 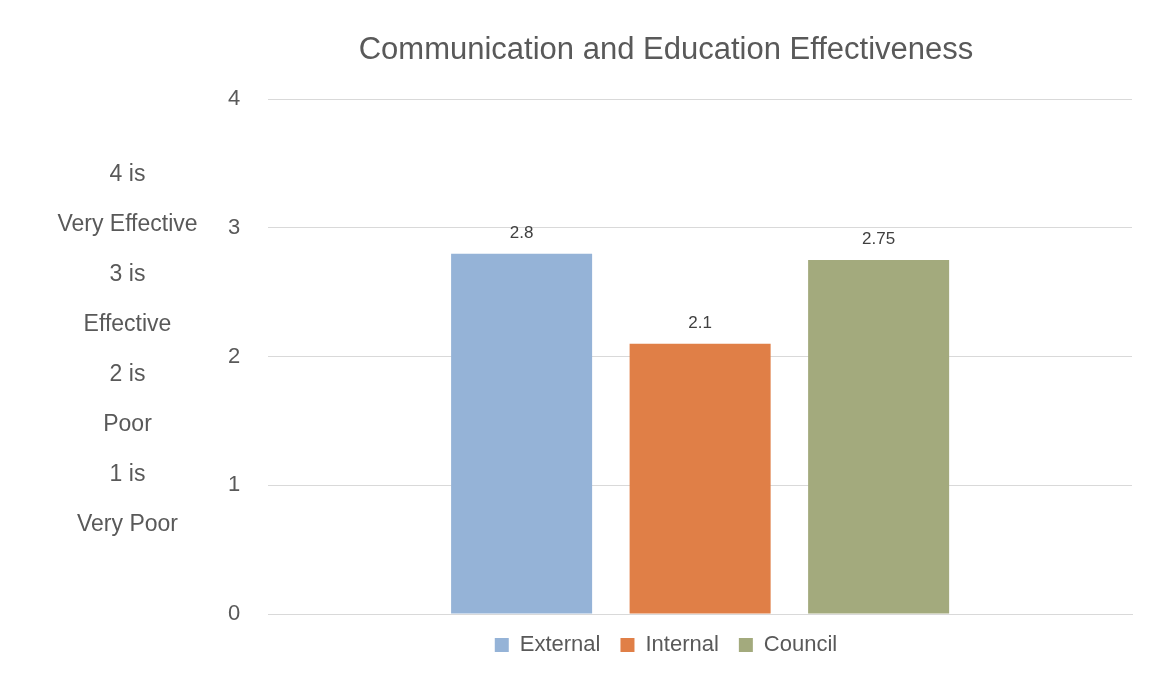 What do you see at coordinates (234, 613) in the screenshot?
I see `y-tick-label: 0` at bounding box center [234, 613].